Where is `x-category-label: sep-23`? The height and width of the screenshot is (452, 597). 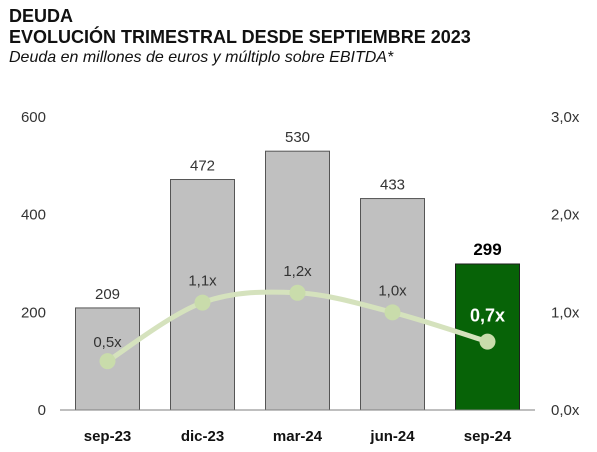
x-category-label: sep-23 is located at coordinates (108, 436).